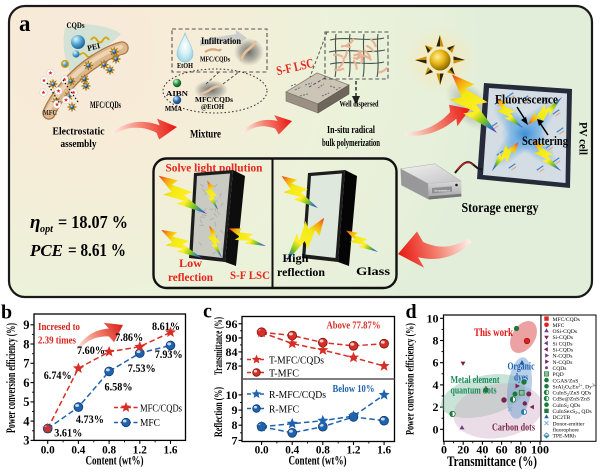  Describe the element at coordinates (232, 338) in the screenshot. I see `svg-text: 90` at that location.